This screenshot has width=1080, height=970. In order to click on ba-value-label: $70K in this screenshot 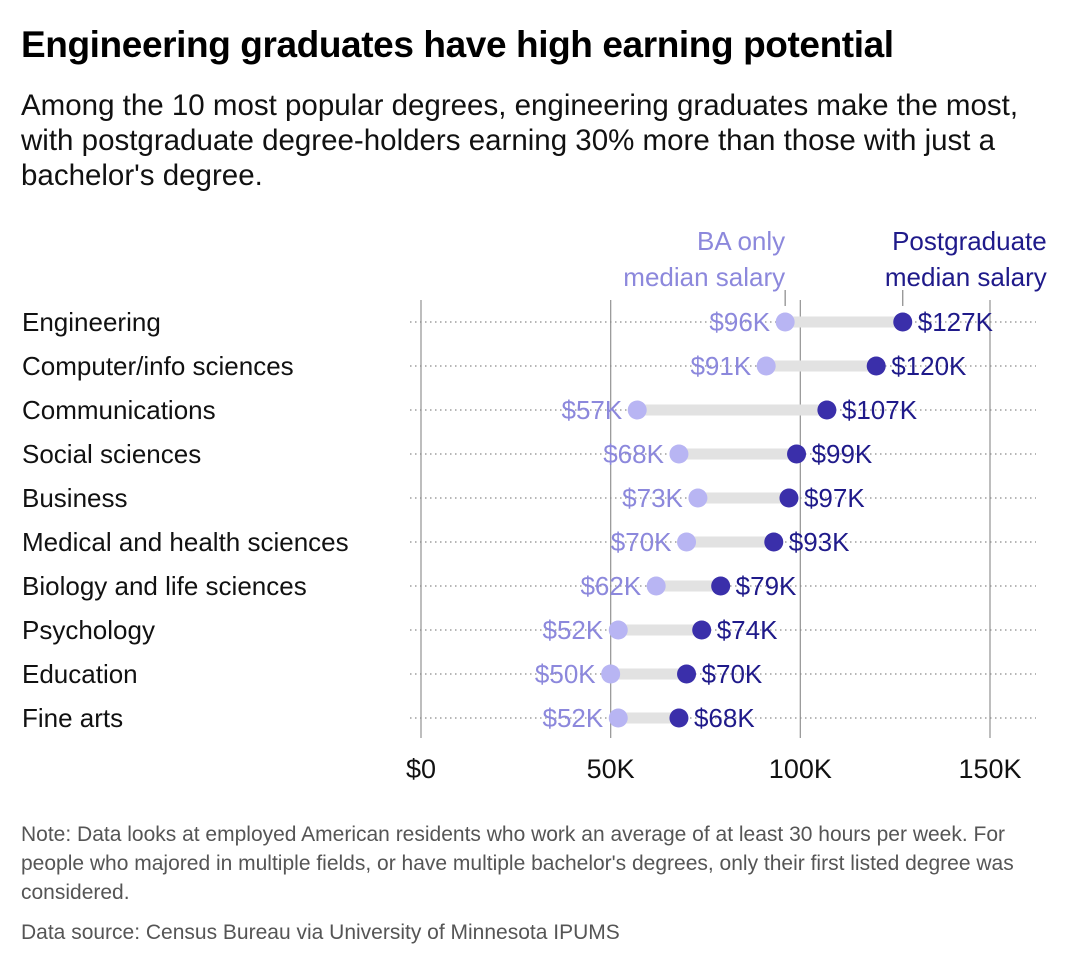, I will do `click(641, 542)`.